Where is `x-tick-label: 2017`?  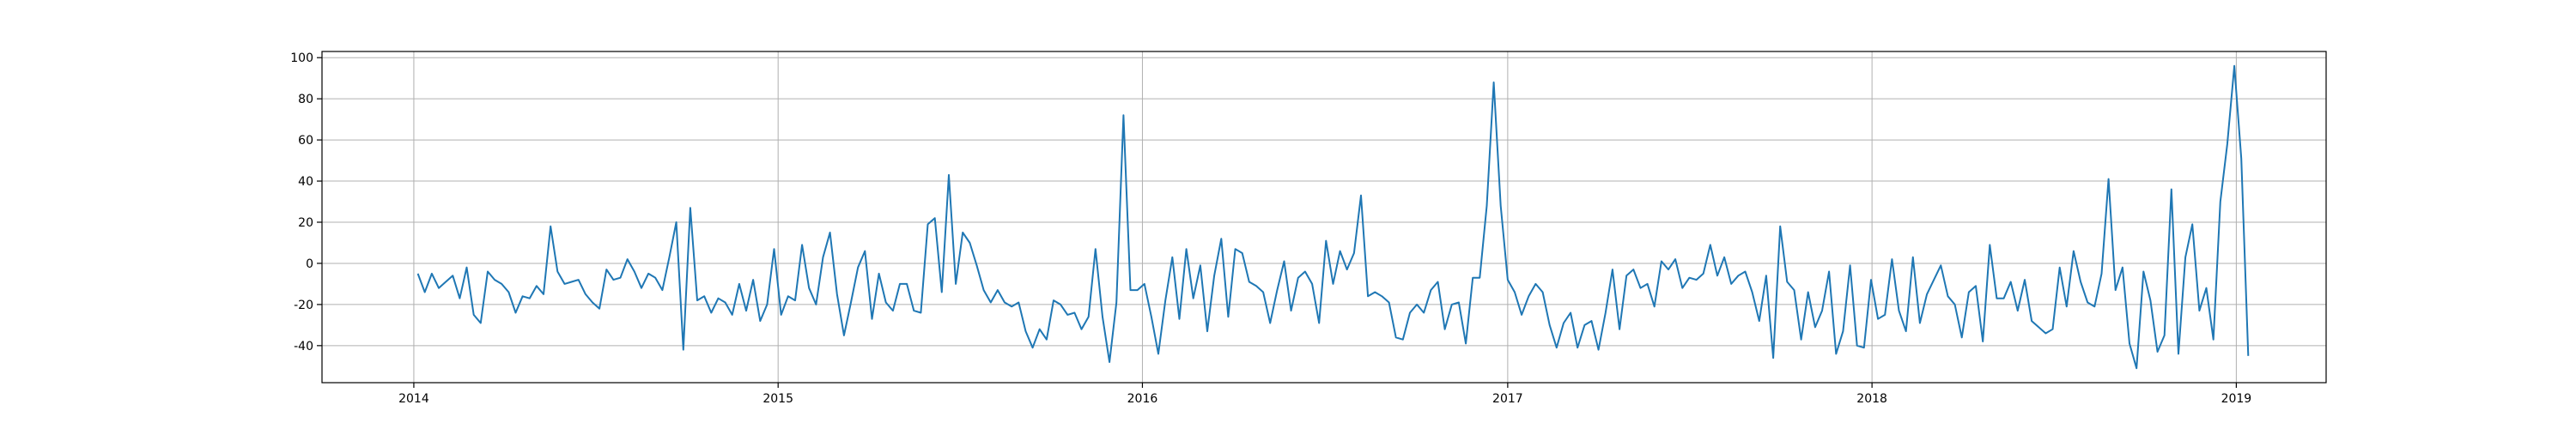 x-tick-label: 2017 is located at coordinates (1507, 399).